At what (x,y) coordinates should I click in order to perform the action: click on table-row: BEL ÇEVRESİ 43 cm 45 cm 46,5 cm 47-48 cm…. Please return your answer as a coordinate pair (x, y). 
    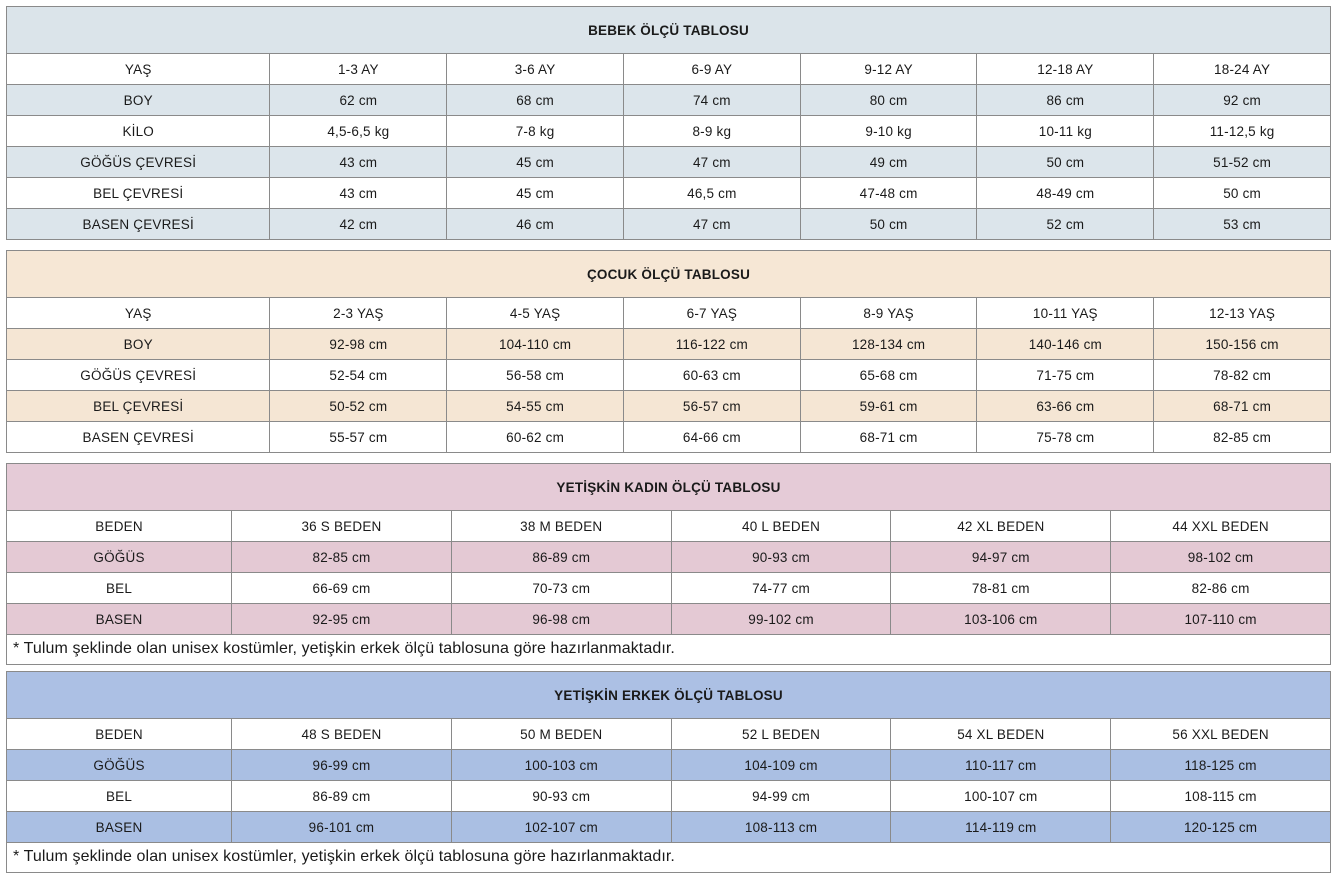
    Looking at the image, I should click on (668, 193).